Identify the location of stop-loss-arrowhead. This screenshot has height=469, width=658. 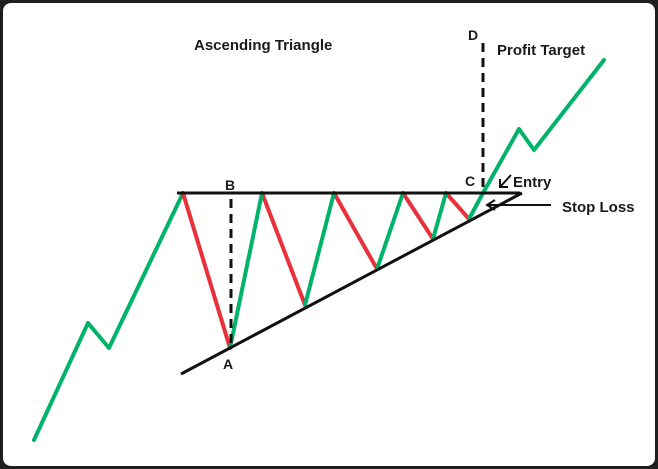
(490, 205).